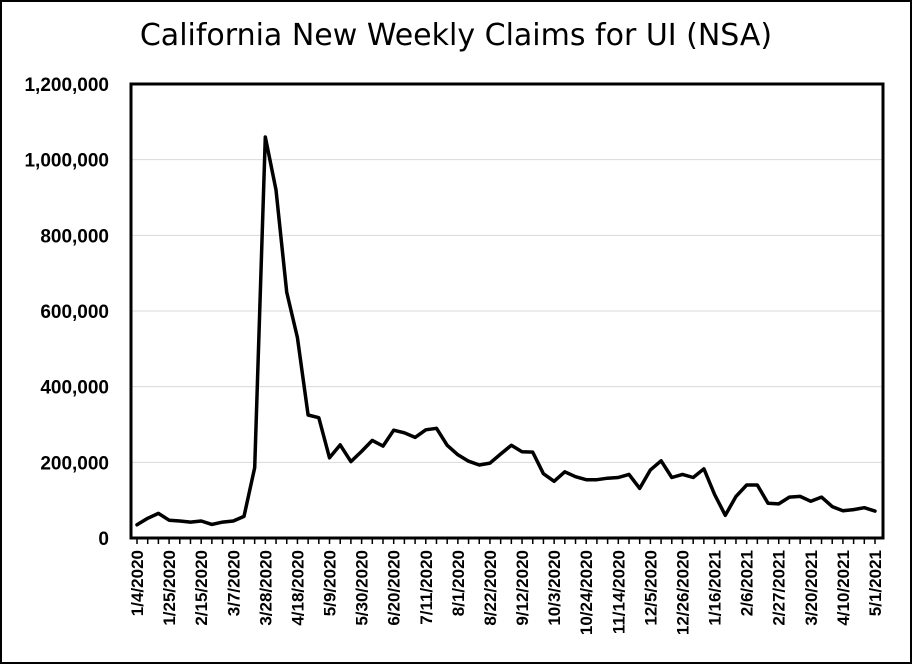 The width and height of the screenshot is (912, 664). I want to click on x-tick-label: 3/20/2021, so click(811, 588).